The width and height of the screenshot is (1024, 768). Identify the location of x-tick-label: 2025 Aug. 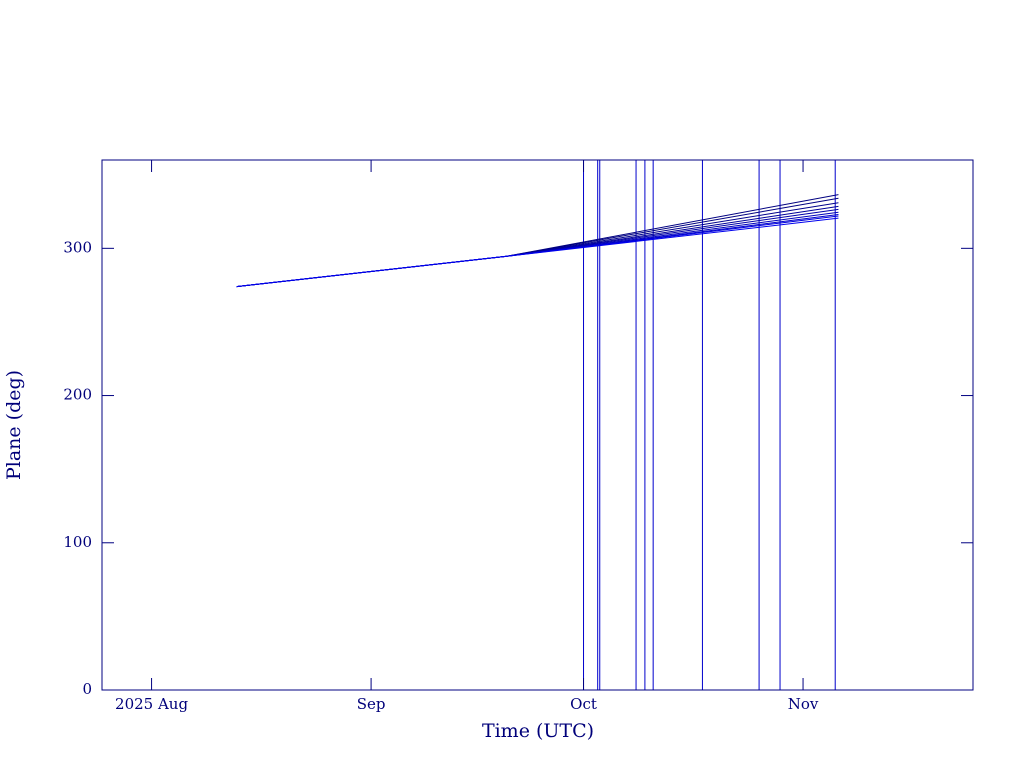
(151, 704).